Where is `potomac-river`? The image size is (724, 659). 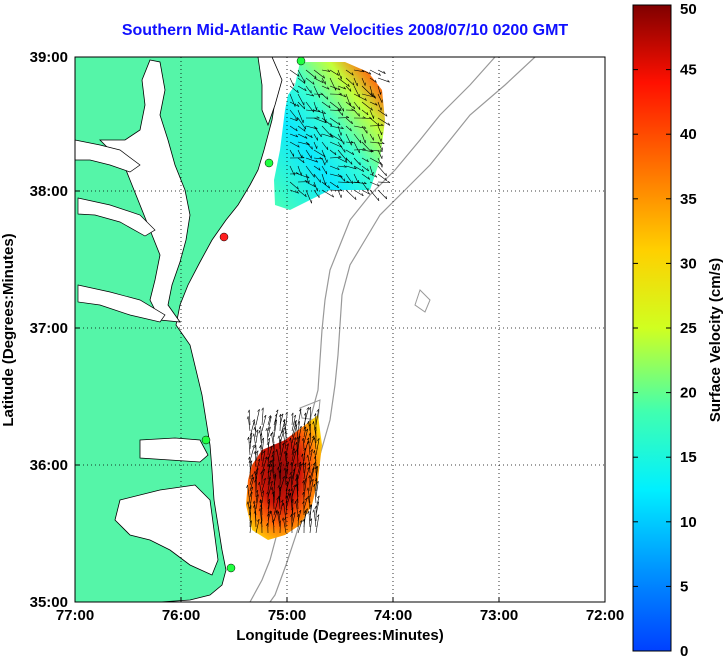
potomac-river is located at coordinates (108, 156).